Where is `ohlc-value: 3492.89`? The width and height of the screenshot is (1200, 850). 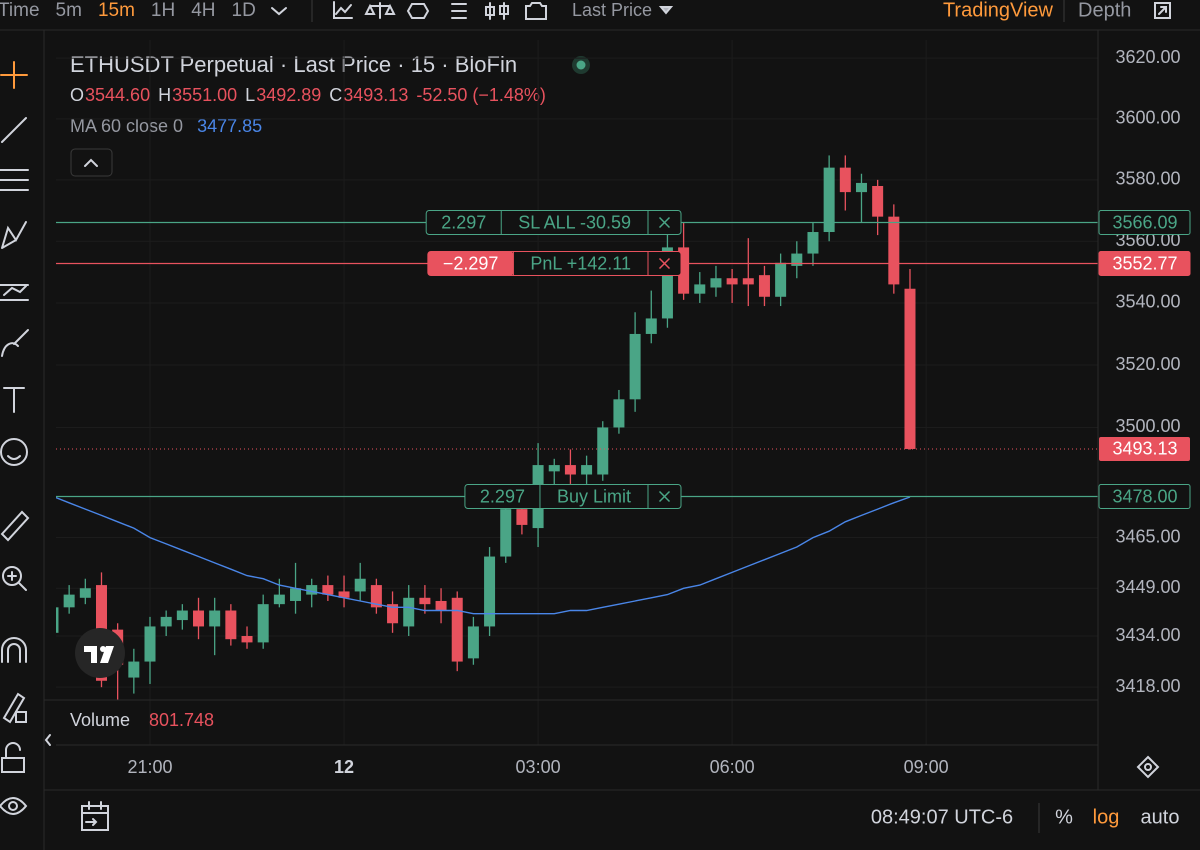 ohlc-value: 3492.89 is located at coordinates (288, 95).